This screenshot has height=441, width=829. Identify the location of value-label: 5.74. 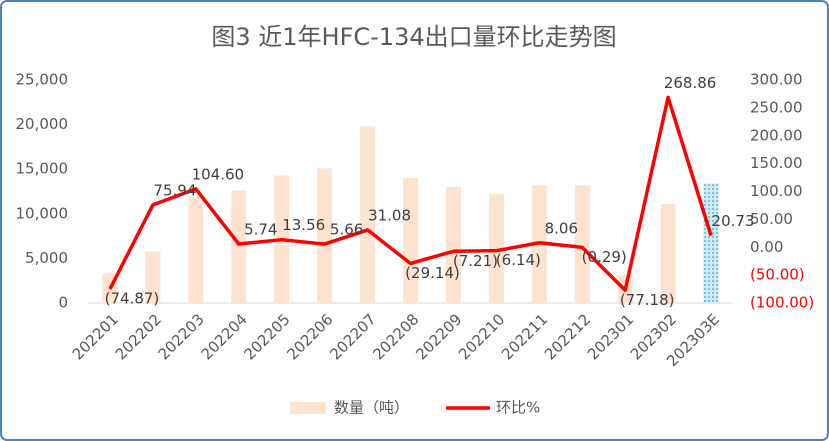
(260, 230).